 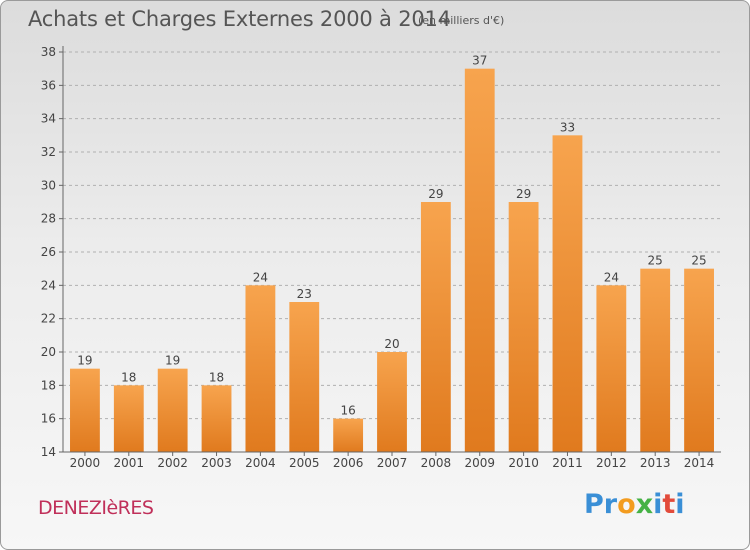 What do you see at coordinates (479, 463) in the screenshot?
I see `x-tick-label: 2009` at bounding box center [479, 463].